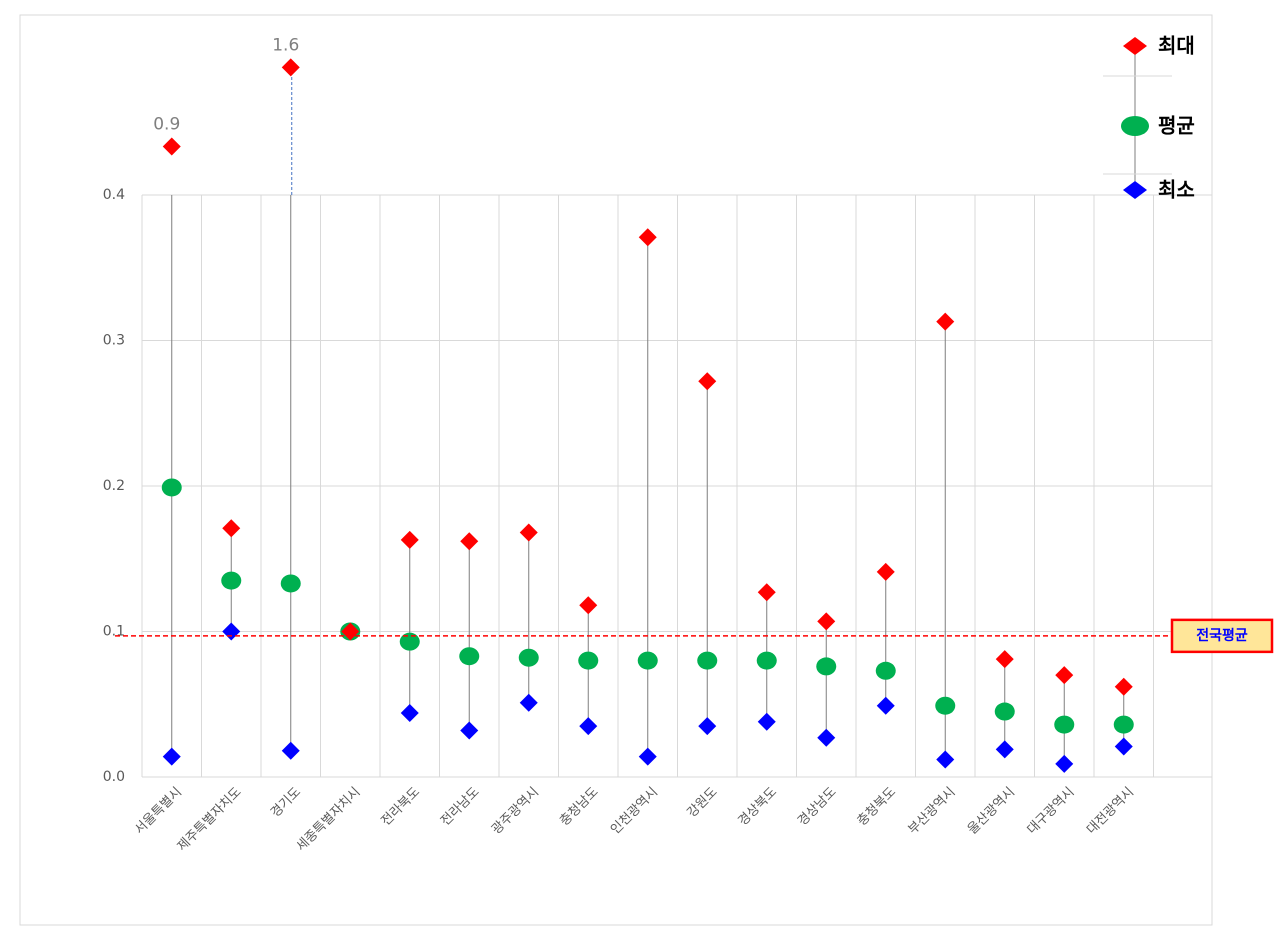 This screenshot has width=1287, height=946. What do you see at coordinates (114, 341) in the screenshot?
I see `y-tick-label: 0.3` at bounding box center [114, 341].